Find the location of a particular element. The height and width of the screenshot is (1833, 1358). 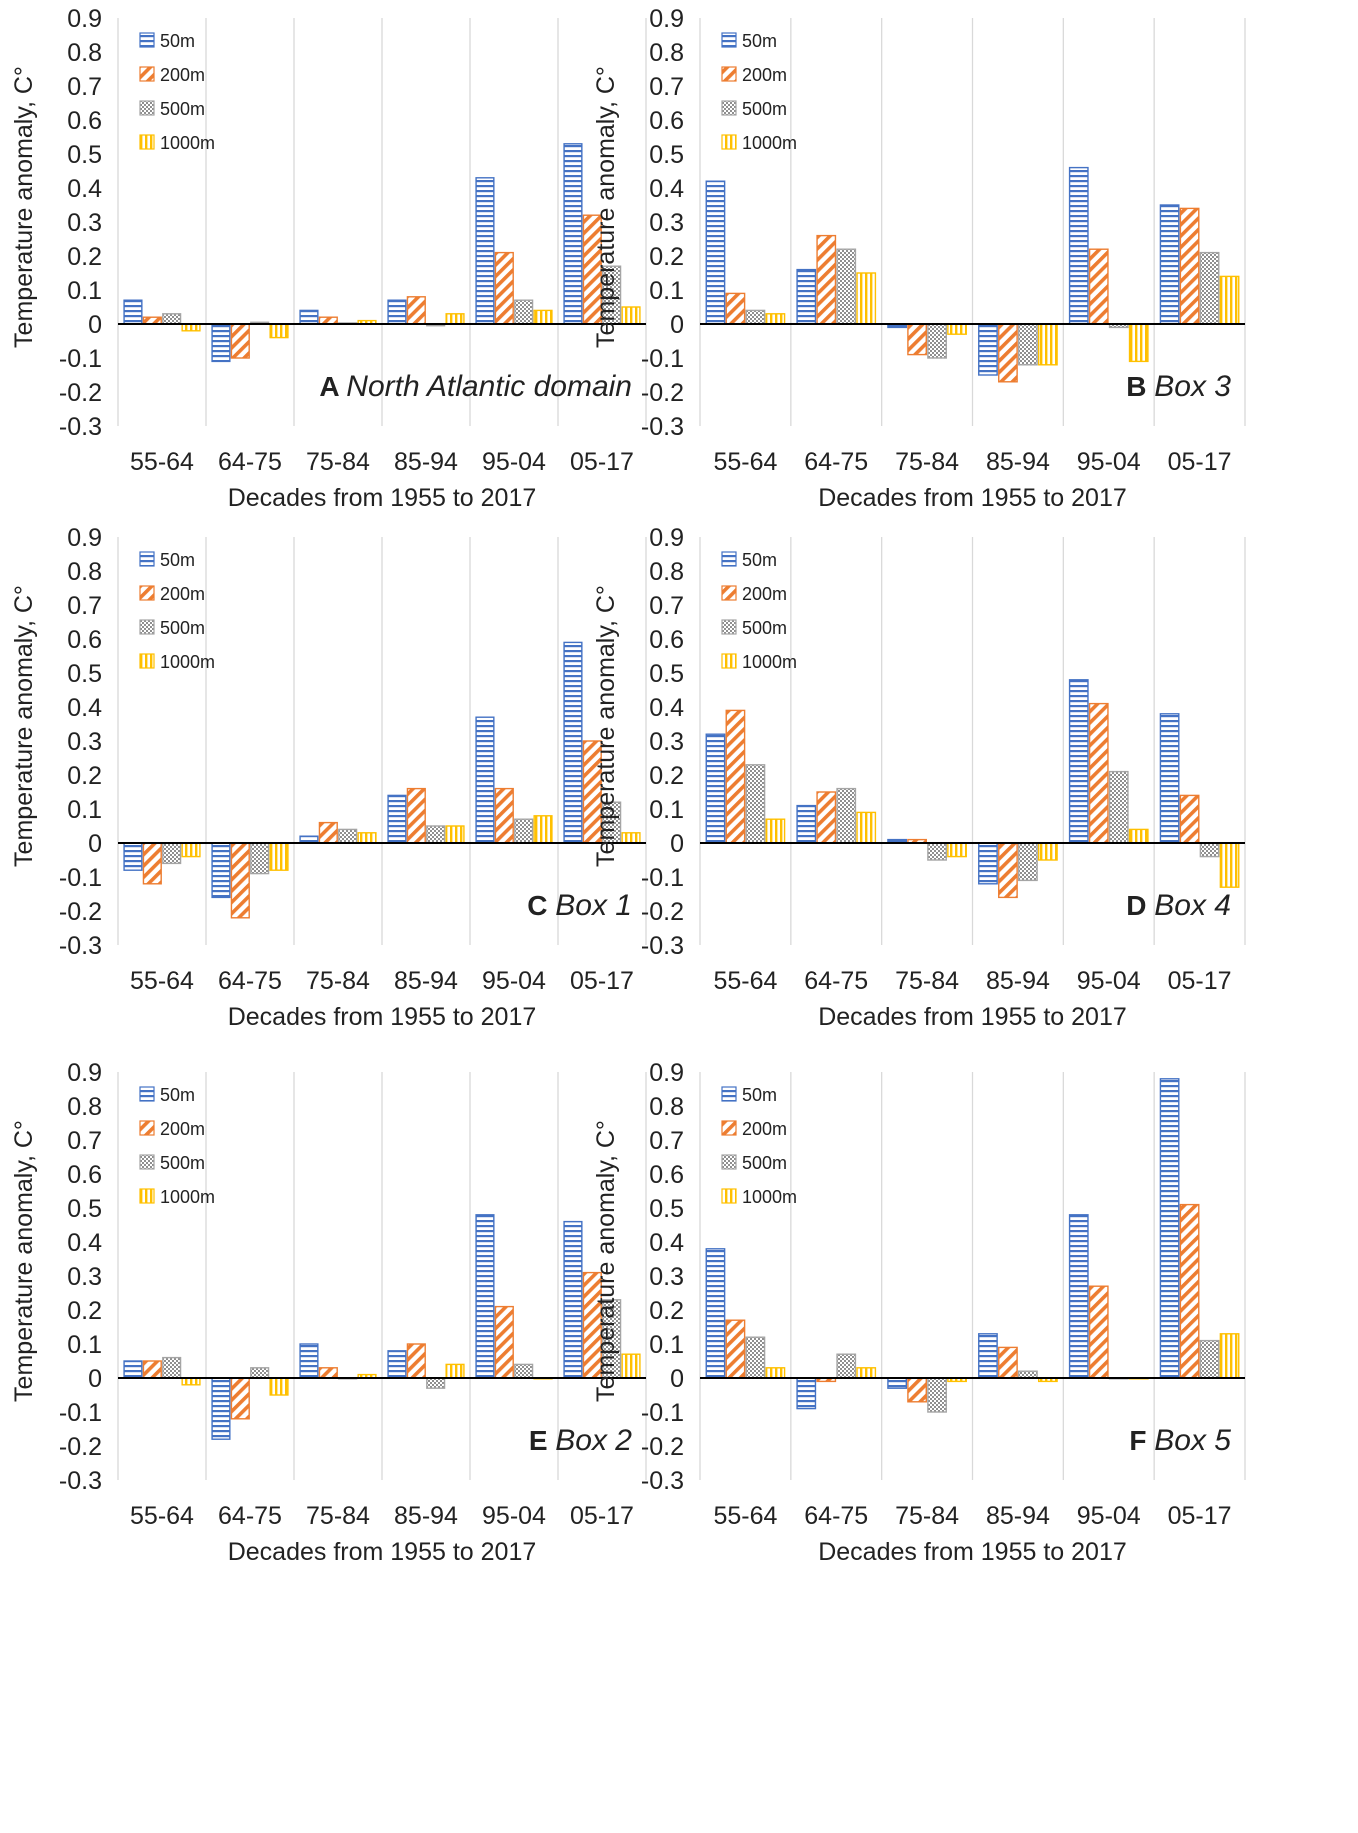

legend-swatch-50m is located at coordinates (729, 40).